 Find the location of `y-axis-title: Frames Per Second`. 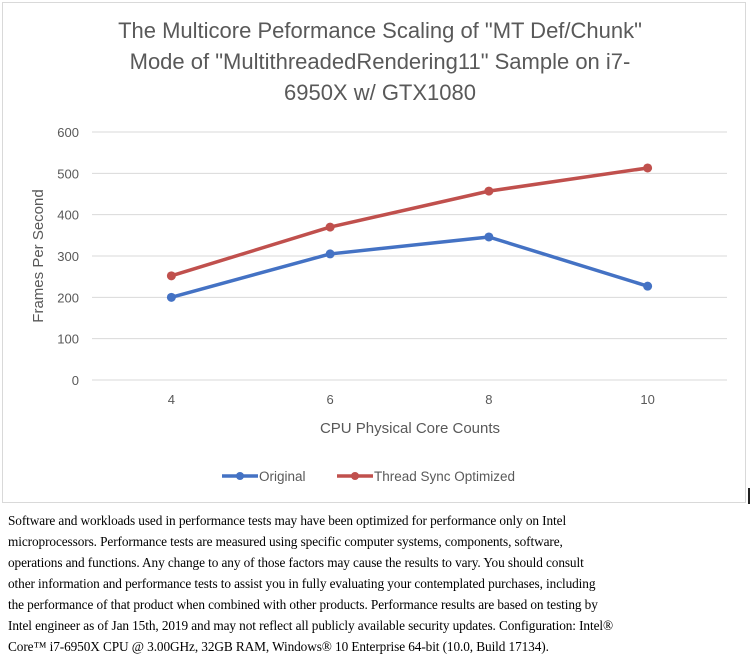

y-axis-title: Frames Per Second is located at coordinates (38, 255).